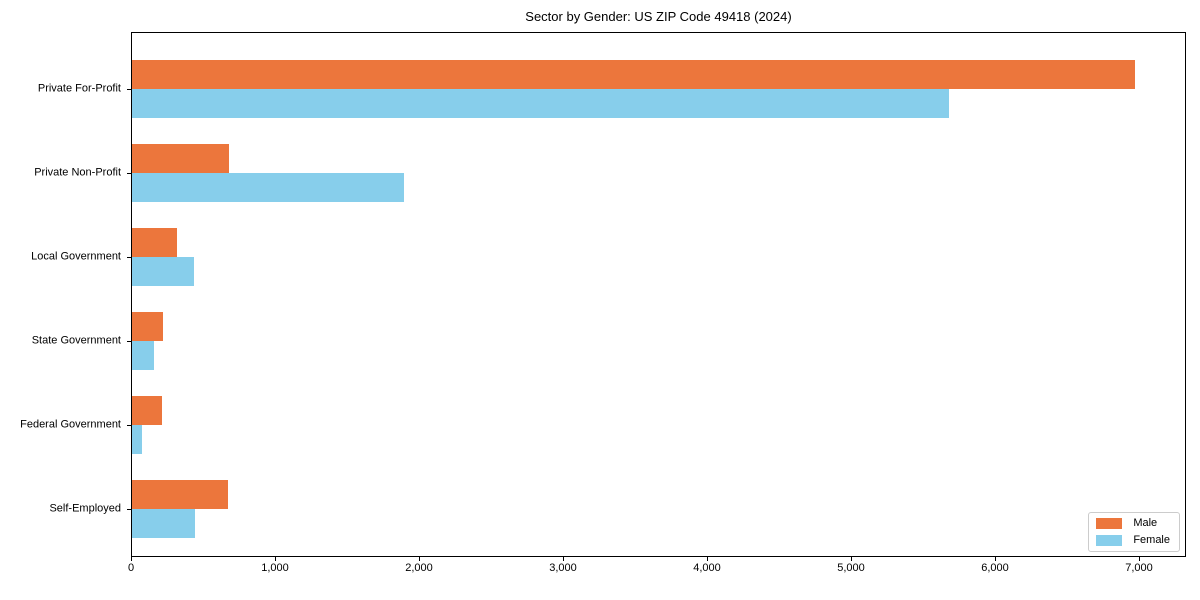 This screenshot has height=600, width=1200. I want to click on x-axis-label-1000: 1,000, so click(275, 568).